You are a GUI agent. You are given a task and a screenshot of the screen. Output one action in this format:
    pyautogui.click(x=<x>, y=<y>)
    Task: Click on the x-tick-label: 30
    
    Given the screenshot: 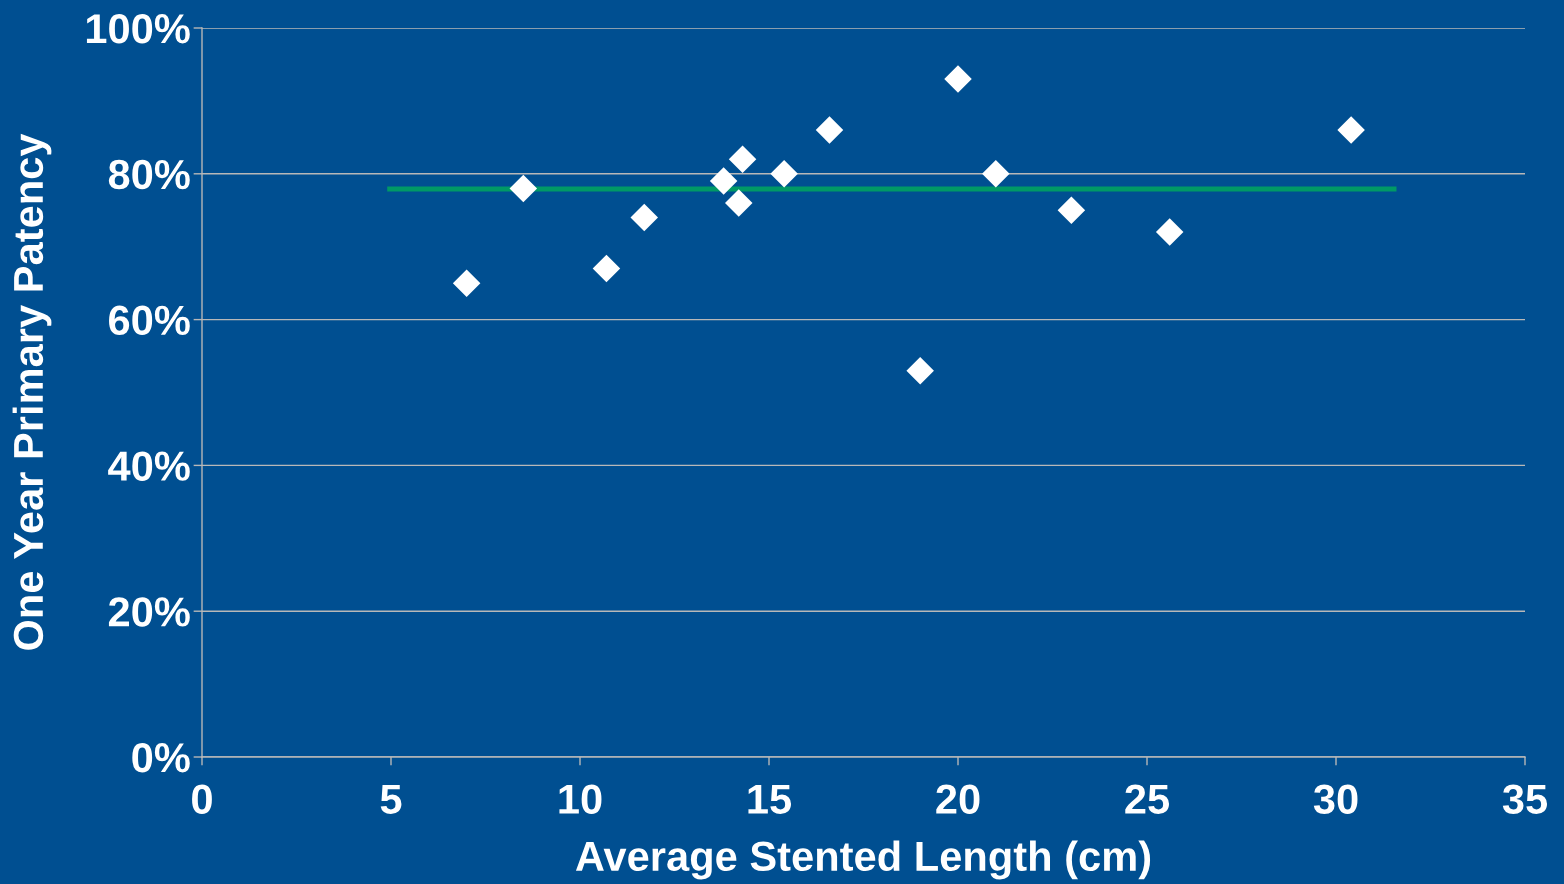 What is the action you would take?
    pyautogui.click(x=1335, y=799)
    